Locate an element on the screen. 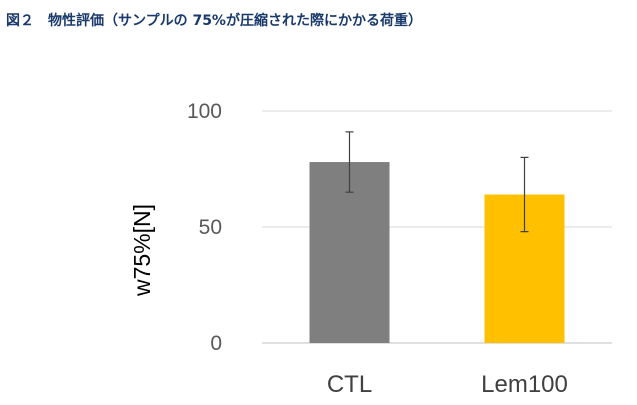 This screenshot has width=637, height=405. y-tick-label: 100 is located at coordinates (204, 111).